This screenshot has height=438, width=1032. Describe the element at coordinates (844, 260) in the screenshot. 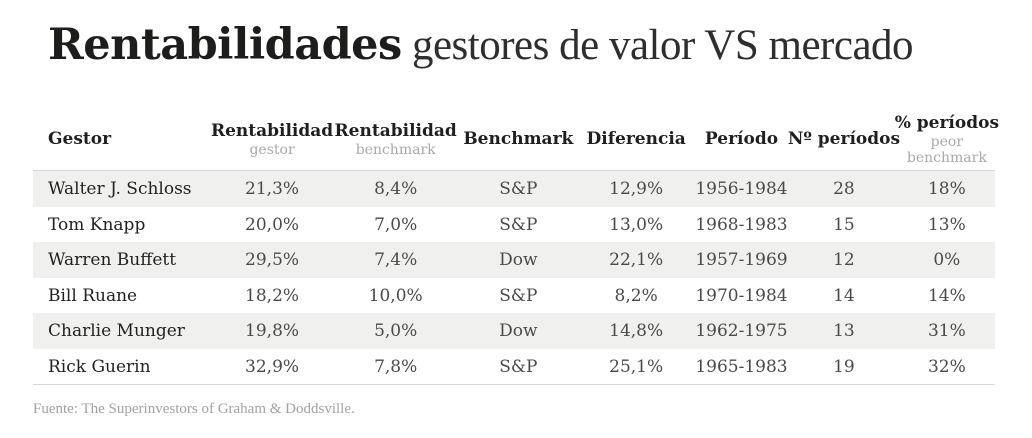

I see `cell-num-periodos: 12` at that location.